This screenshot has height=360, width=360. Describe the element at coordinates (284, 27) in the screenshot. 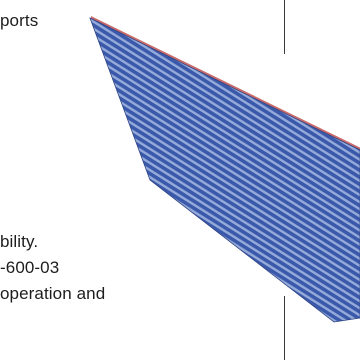

I see `vertical-divider-top` at that location.